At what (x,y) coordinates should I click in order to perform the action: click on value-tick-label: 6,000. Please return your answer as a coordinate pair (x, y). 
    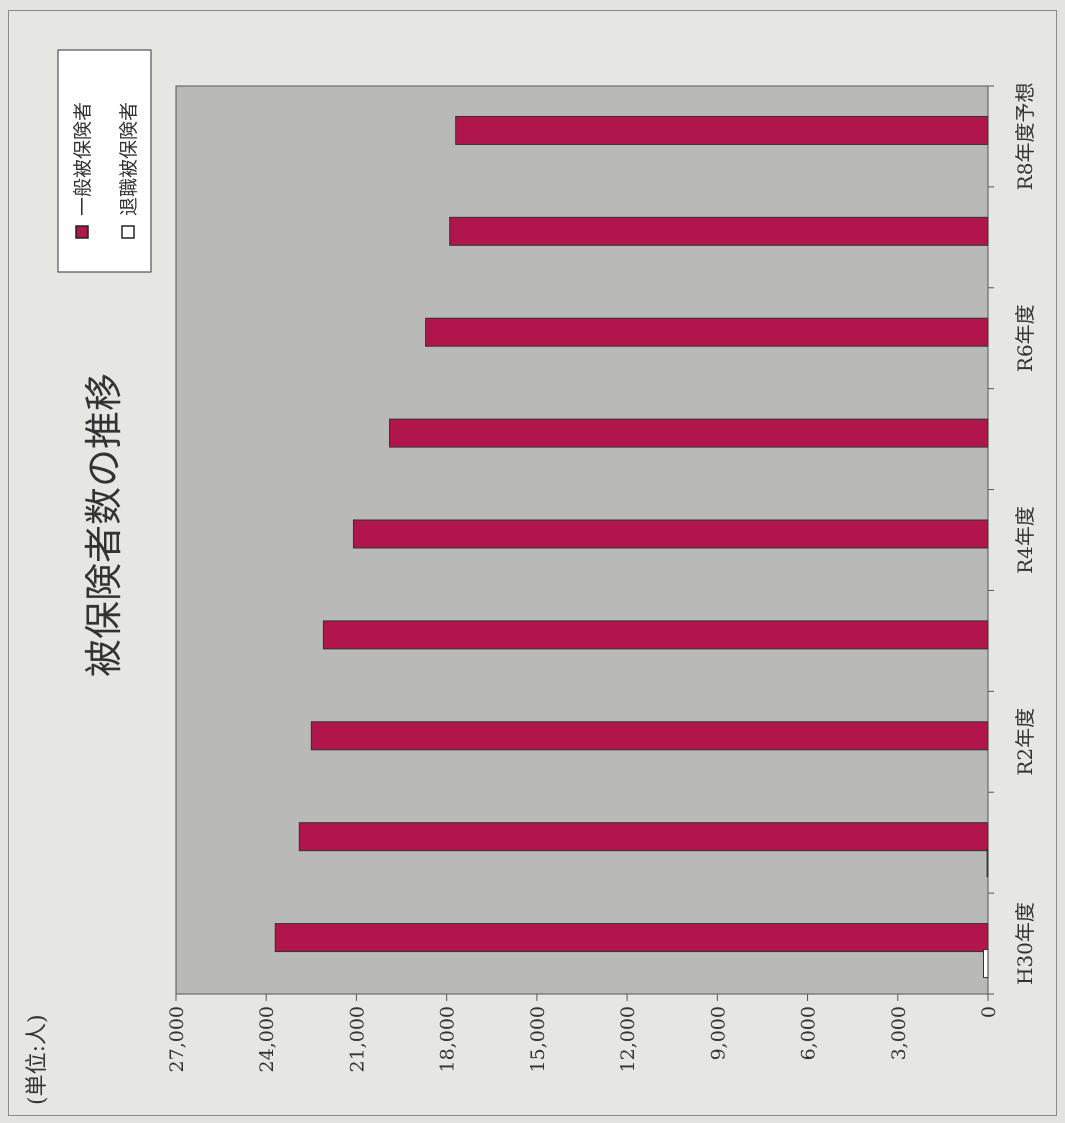
    Looking at the image, I should click on (809, 1033).